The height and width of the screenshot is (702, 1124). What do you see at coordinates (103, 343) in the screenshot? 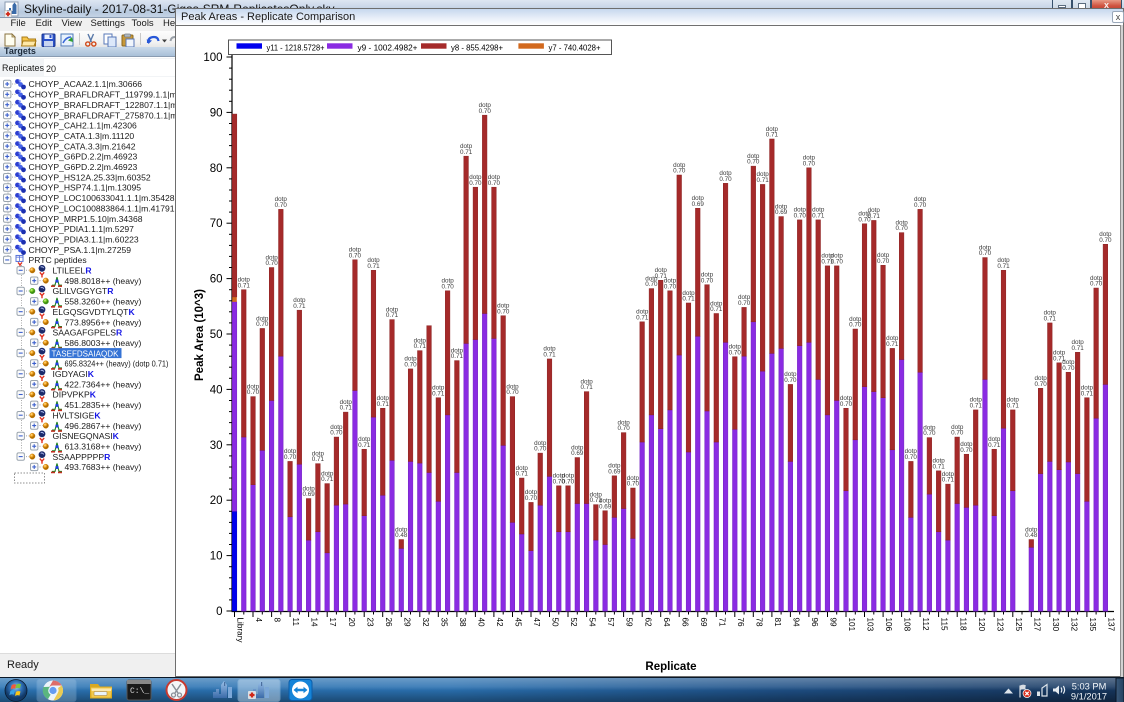
I see `svg-text: 586.8003++ (heavy)` at bounding box center [103, 343].